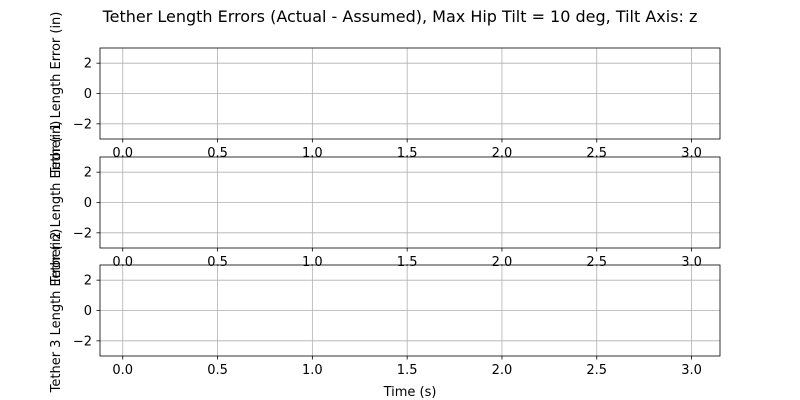 Image resolution: width=800 pixels, height=400 pixels. I want to click on y-axis-label: Tether 3 Length Error (in), so click(56, 311).